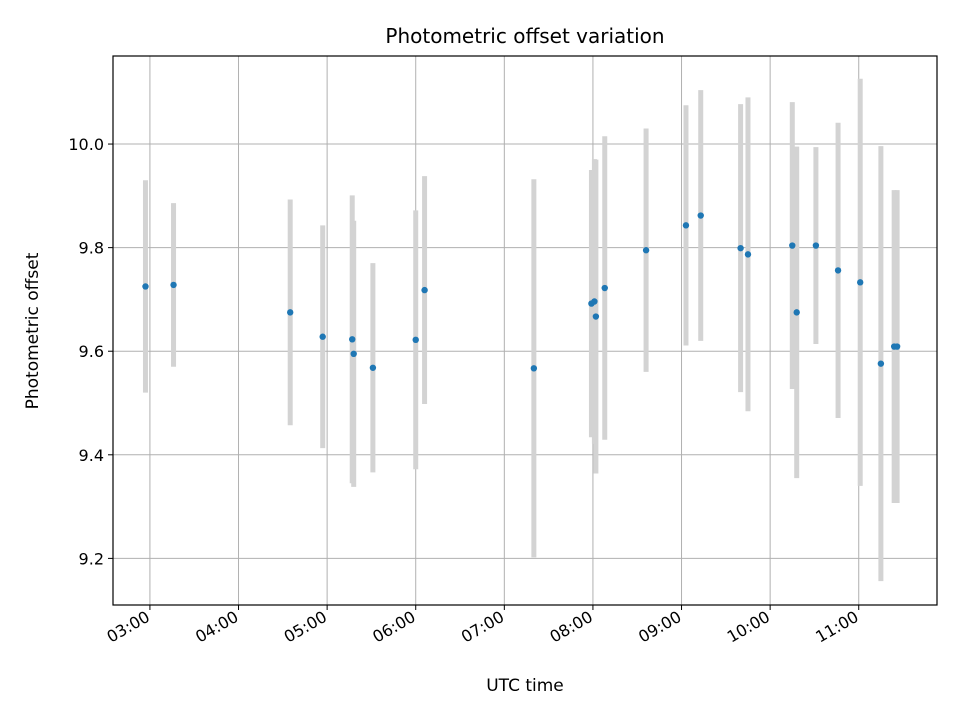  I want to click on x-axis-label: UTC time, so click(525, 686).